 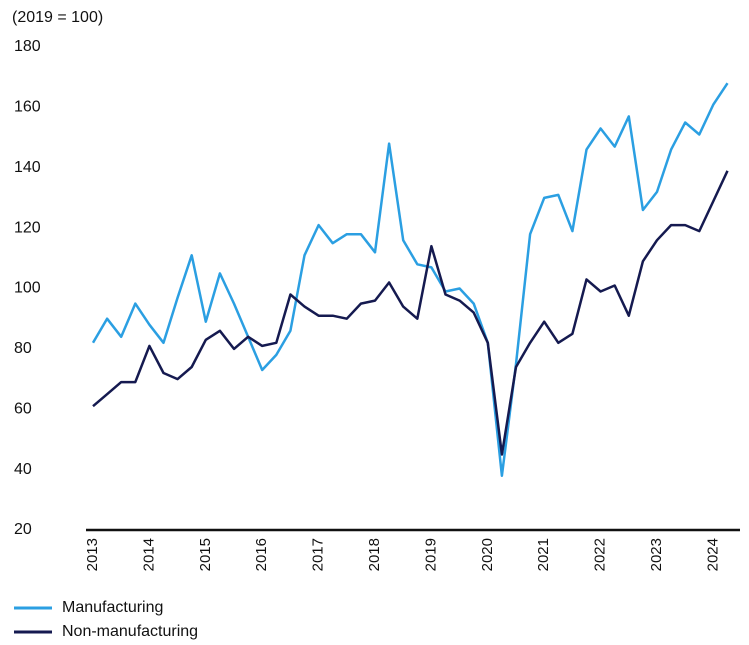 I want to click on y-tick-label: 180, so click(x=27, y=46).